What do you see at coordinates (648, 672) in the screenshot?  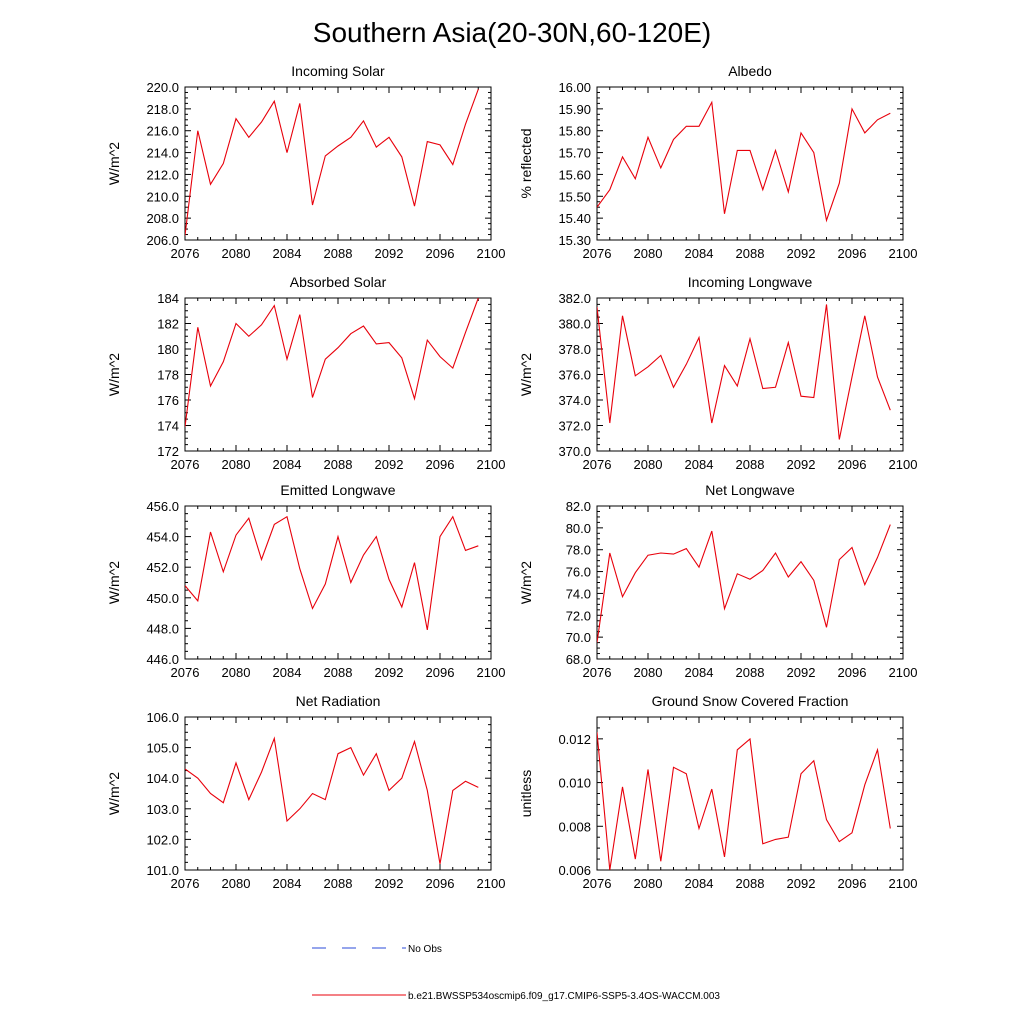 I see `x-tick-label-net-longwave: 2080` at bounding box center [648, 672].